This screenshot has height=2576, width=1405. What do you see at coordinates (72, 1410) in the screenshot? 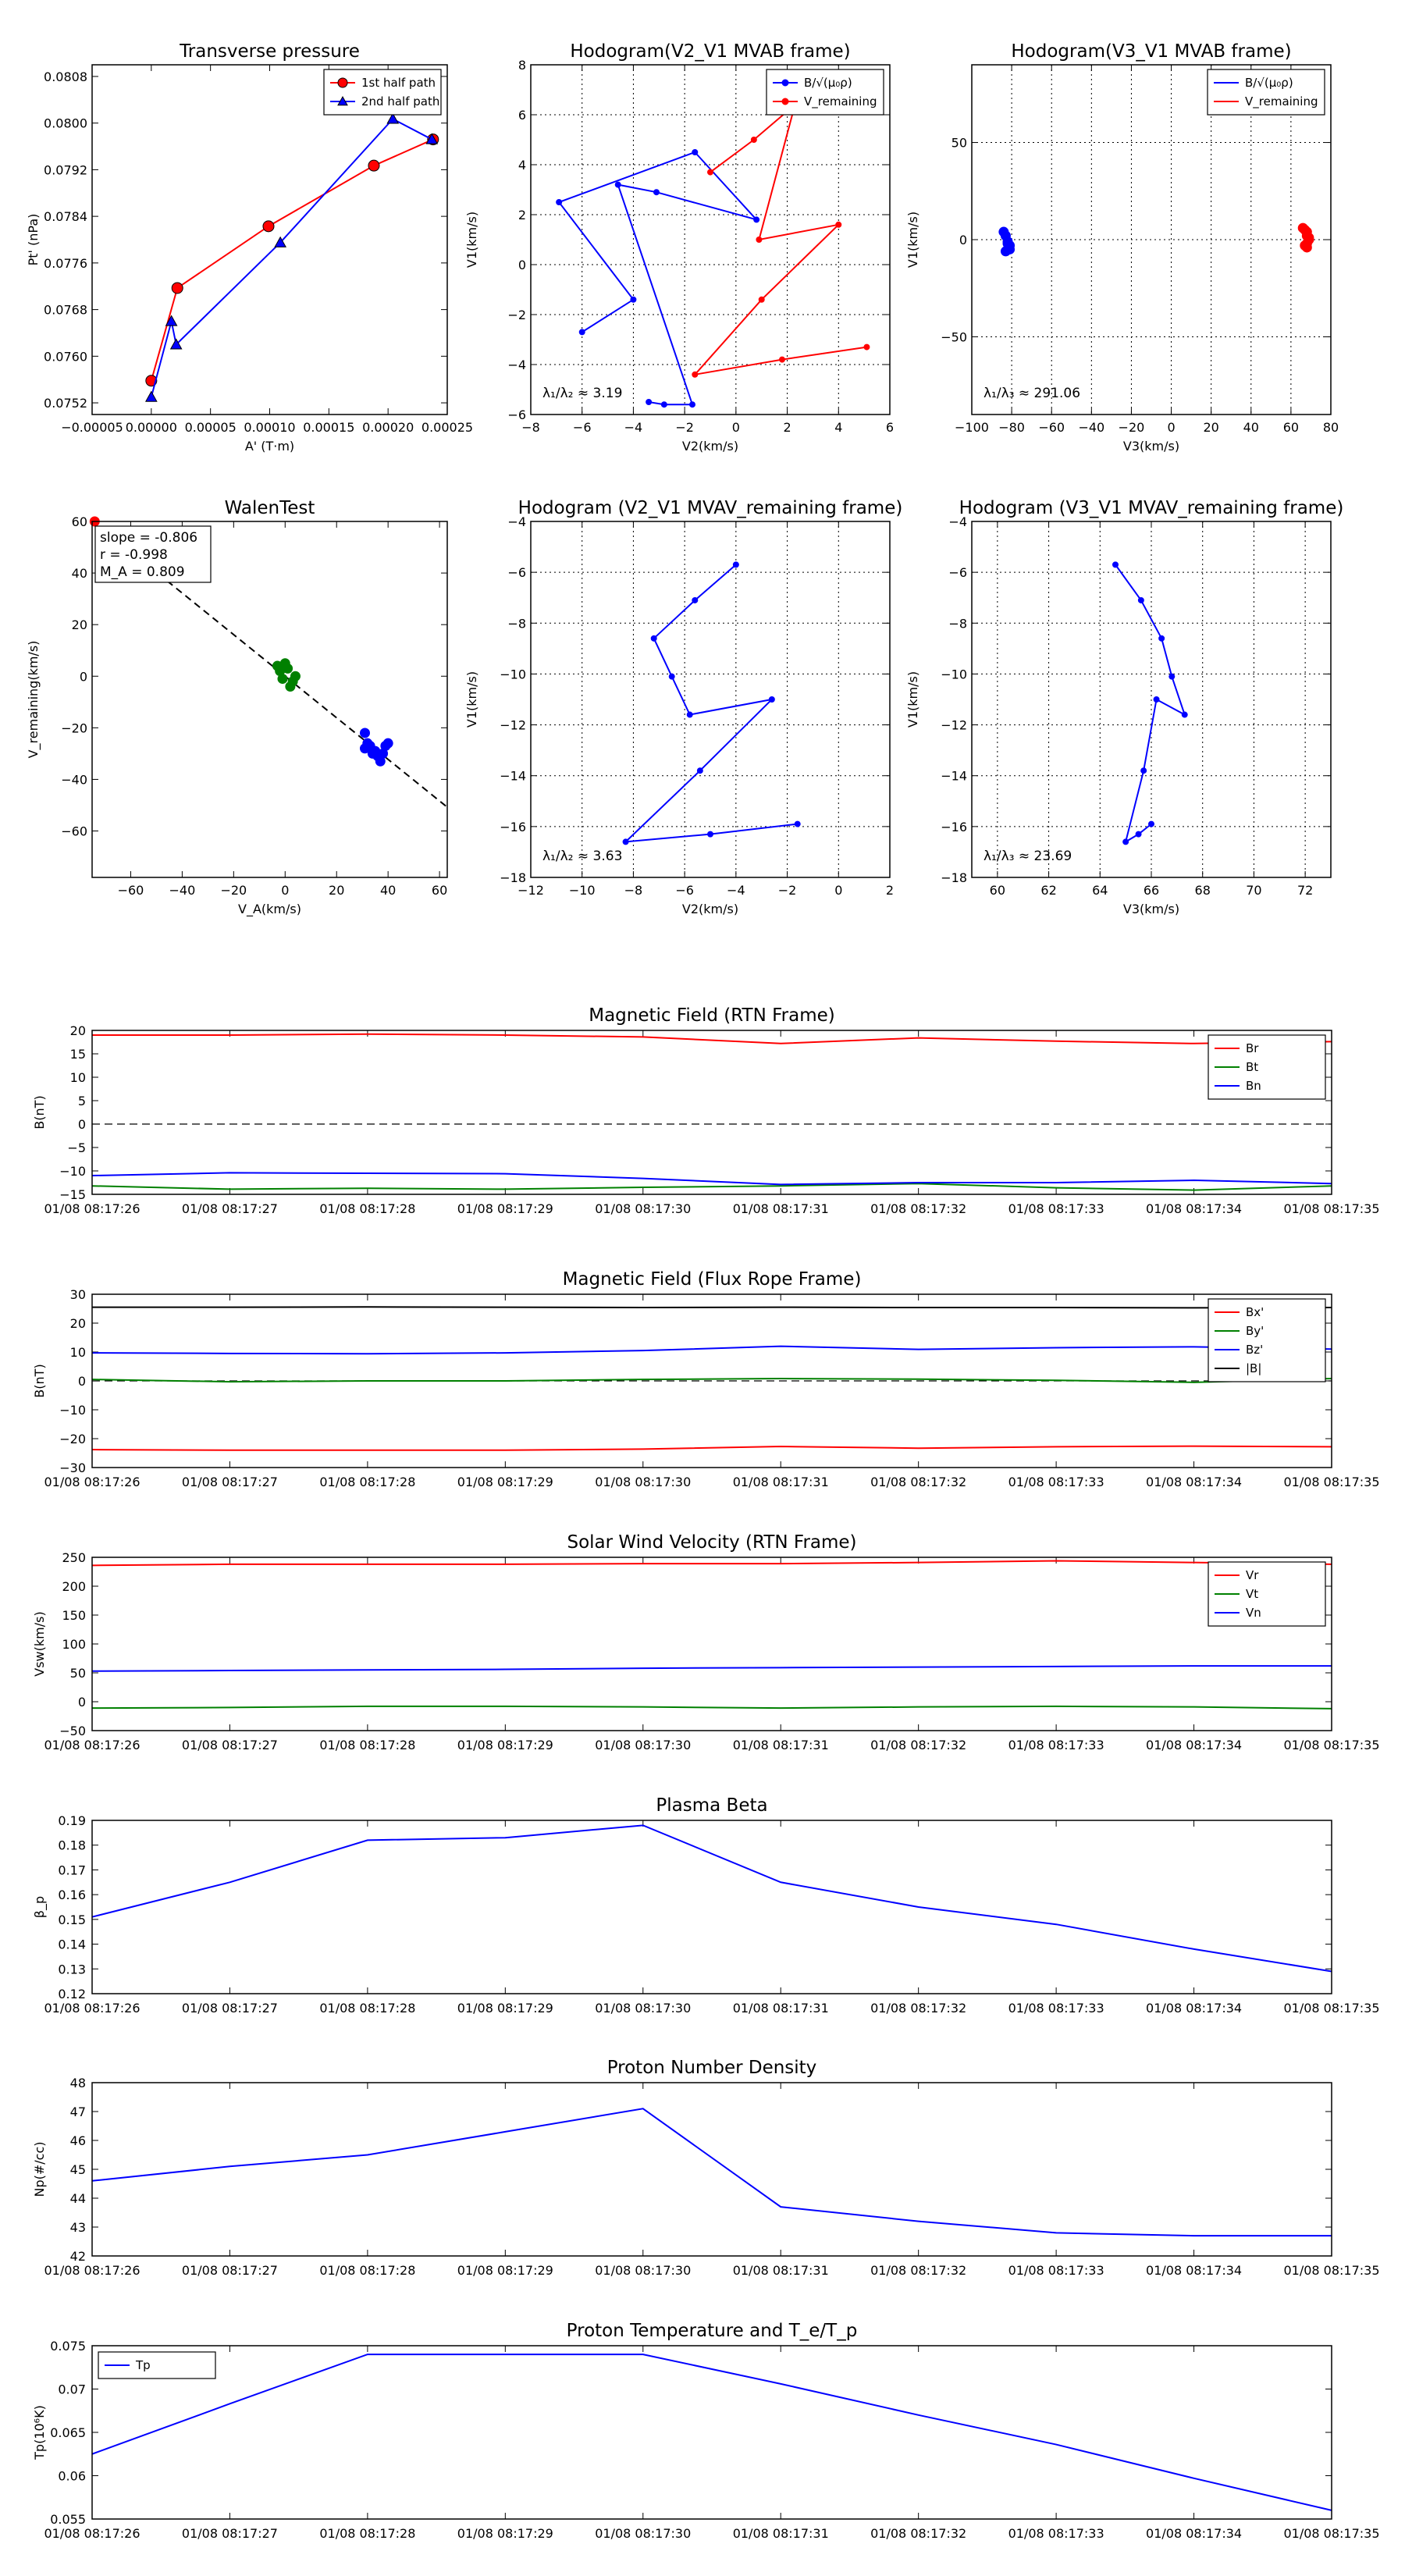
I see `y-tick-label: −10` at bounding box center [72, 1410].